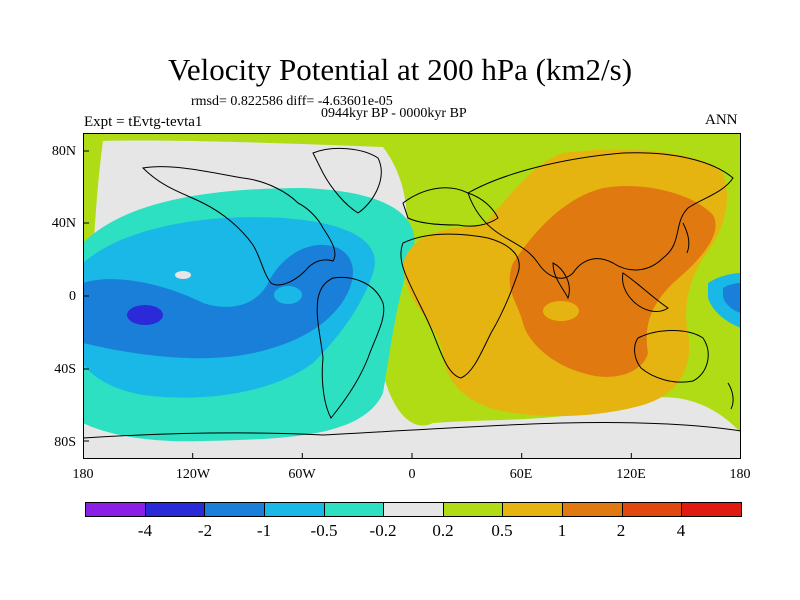 This screenshot has width=800, height=600. I want to click on colorbar-label: -2, so click(205, 530).